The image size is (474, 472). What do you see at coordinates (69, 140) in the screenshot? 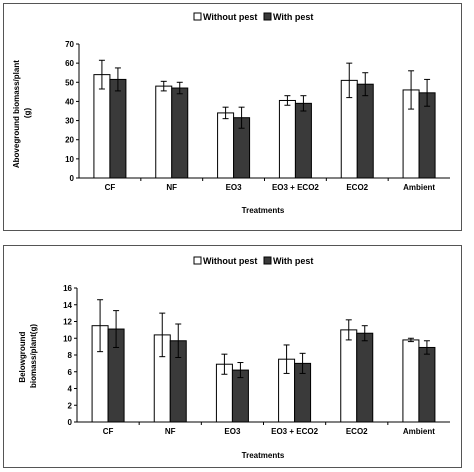
I see `y-tick-label: 20` at bounding box center [69, 140].